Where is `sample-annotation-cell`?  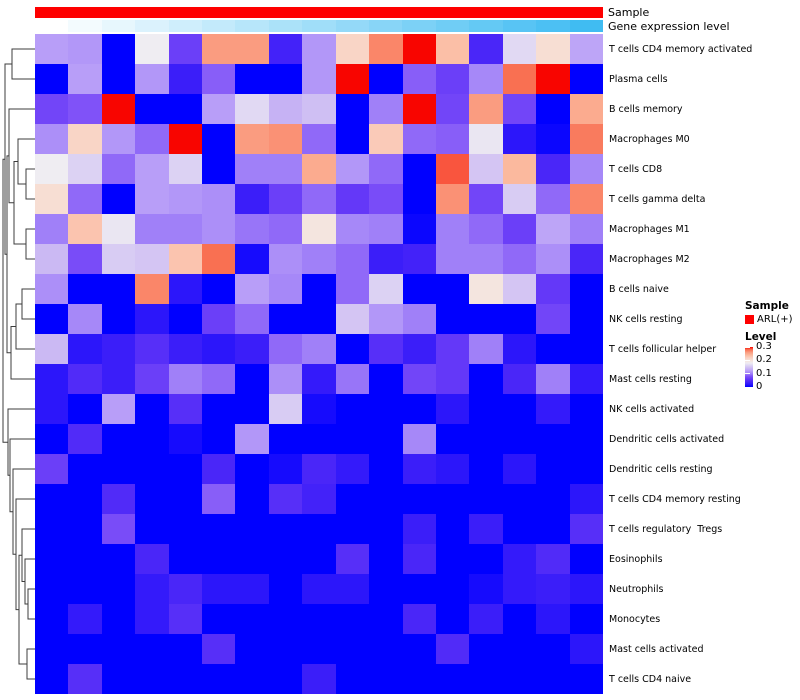 sample-annotation-cell is located at coordinates (52, 12).